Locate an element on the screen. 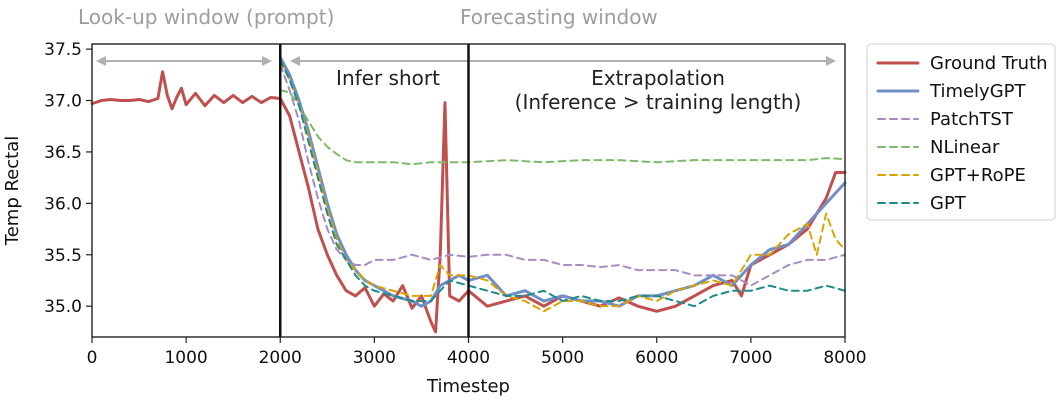  x-tick-label: 8000 is located at coordinates (844, 358).